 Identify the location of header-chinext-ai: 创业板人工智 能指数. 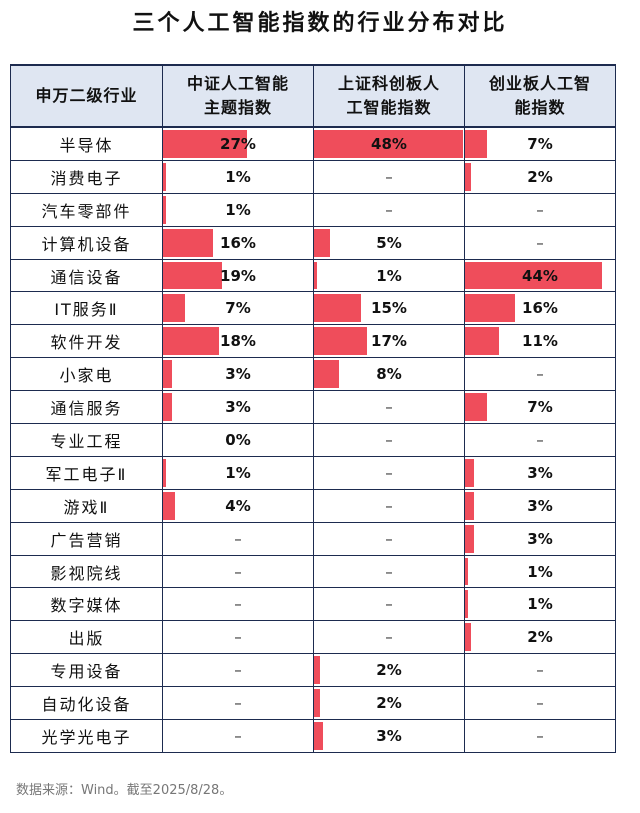
(540, 96).